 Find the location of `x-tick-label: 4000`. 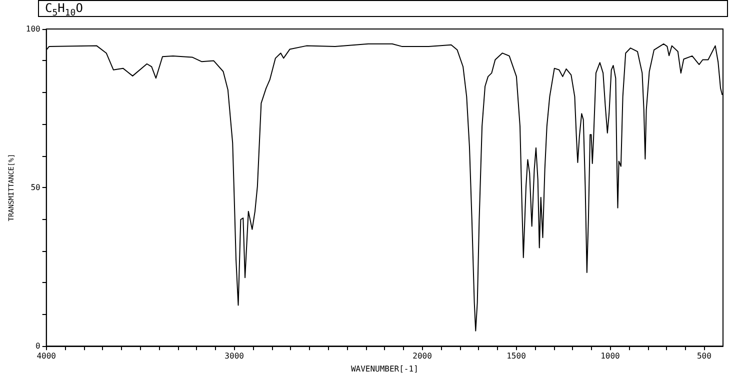

x-tick-label: 4000 is located at coordinates (46, 356).